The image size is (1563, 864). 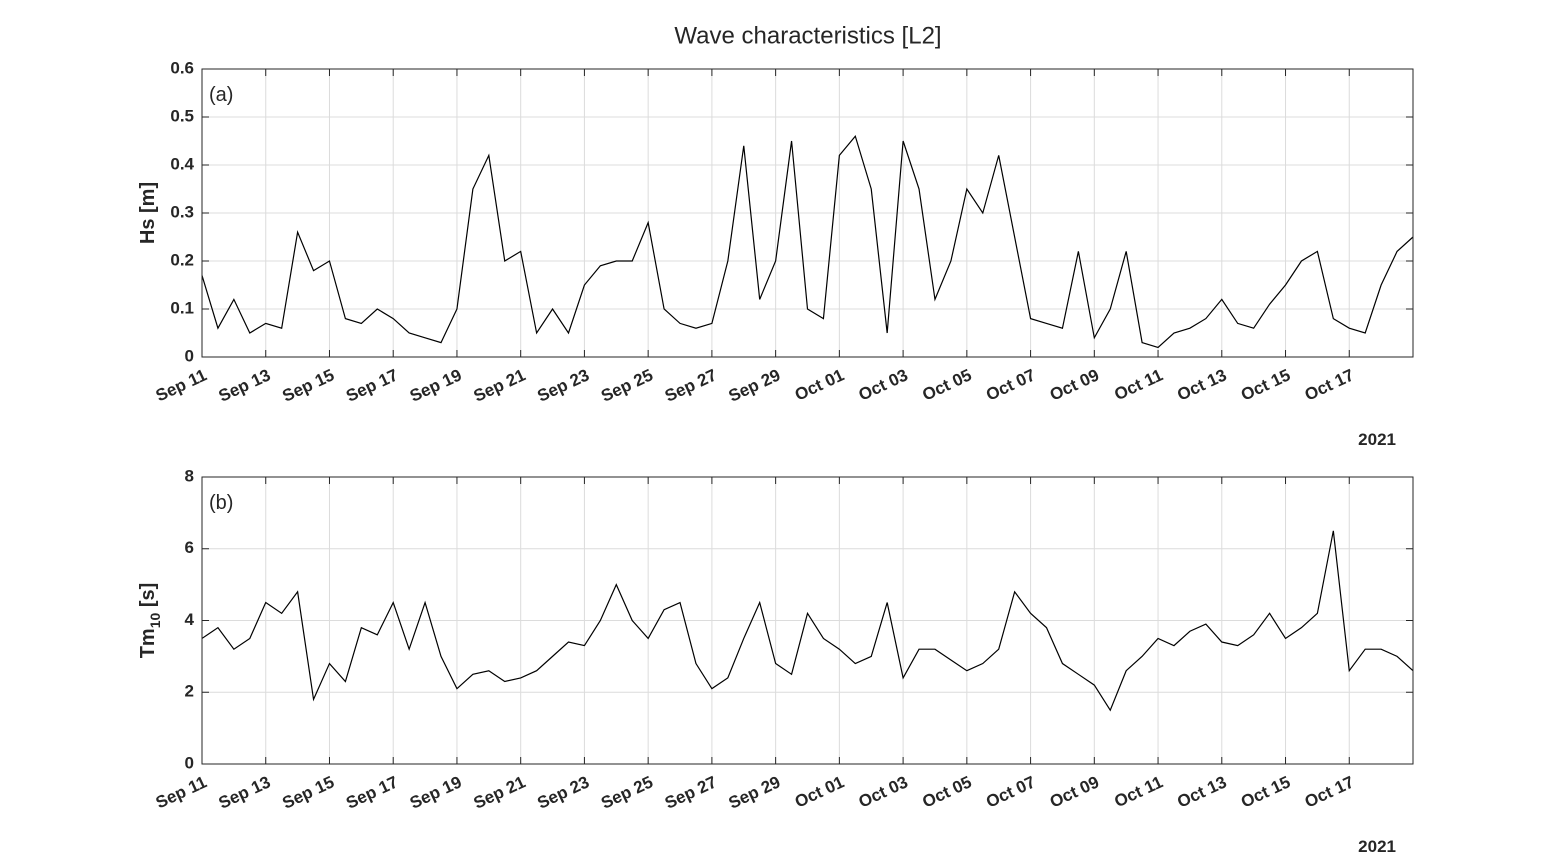 I want to click on y-tick-label: 8, so click(x=189, y=475).